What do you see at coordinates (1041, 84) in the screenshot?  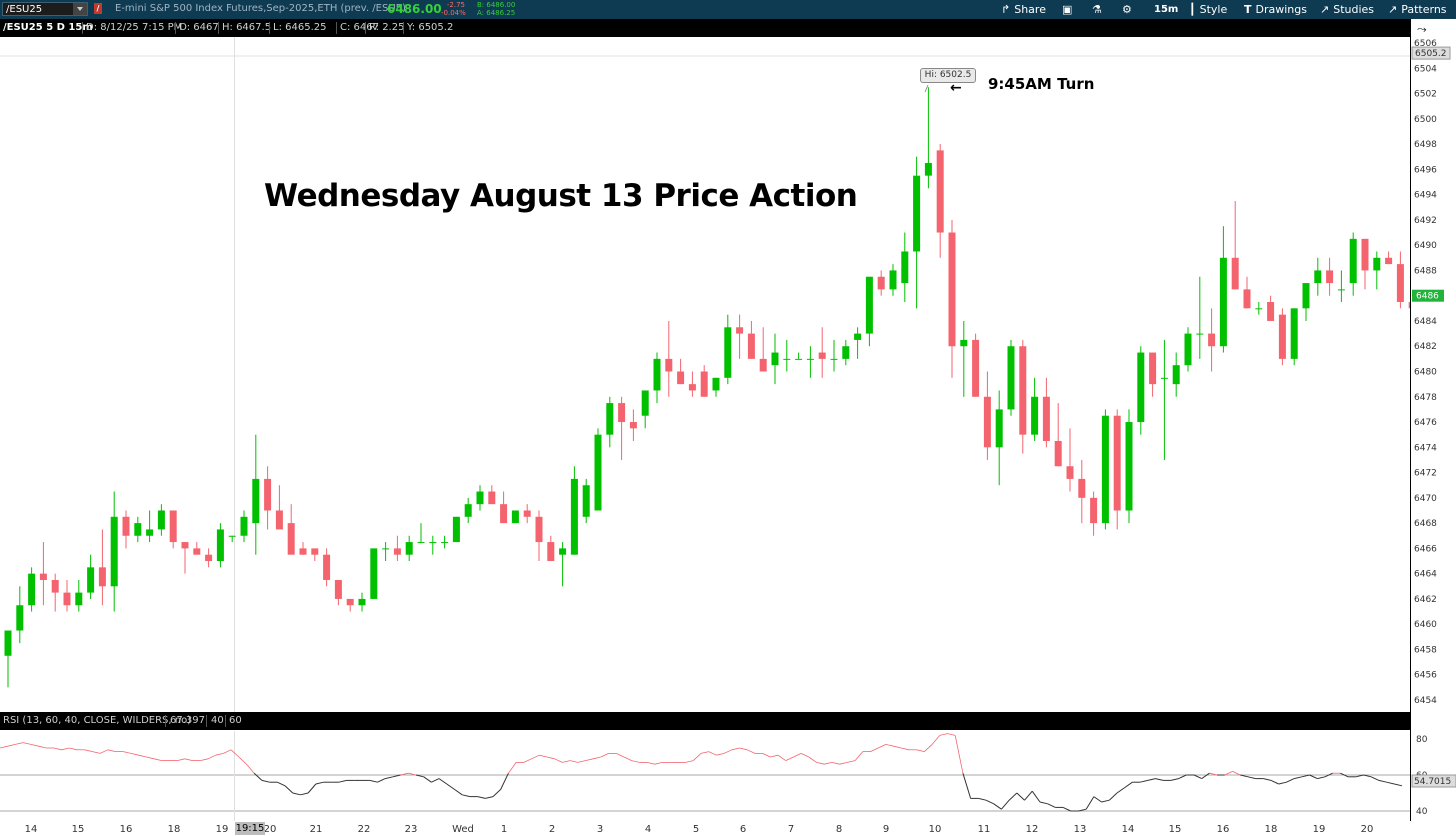 I see `turn-annotation: 9:45AM Turn` at bounding box center [1041, 84].